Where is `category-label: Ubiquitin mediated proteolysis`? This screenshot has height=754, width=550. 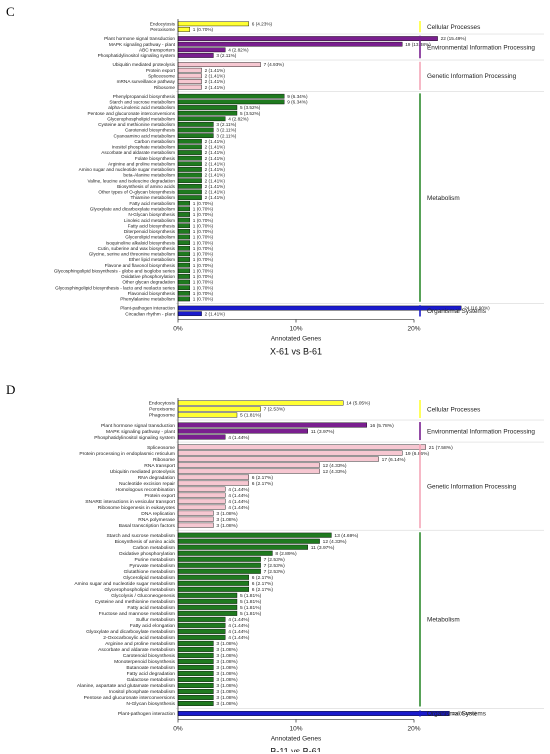 category-label: Ubiquitin mediated proteolysis is located at coordinates (143, 64).